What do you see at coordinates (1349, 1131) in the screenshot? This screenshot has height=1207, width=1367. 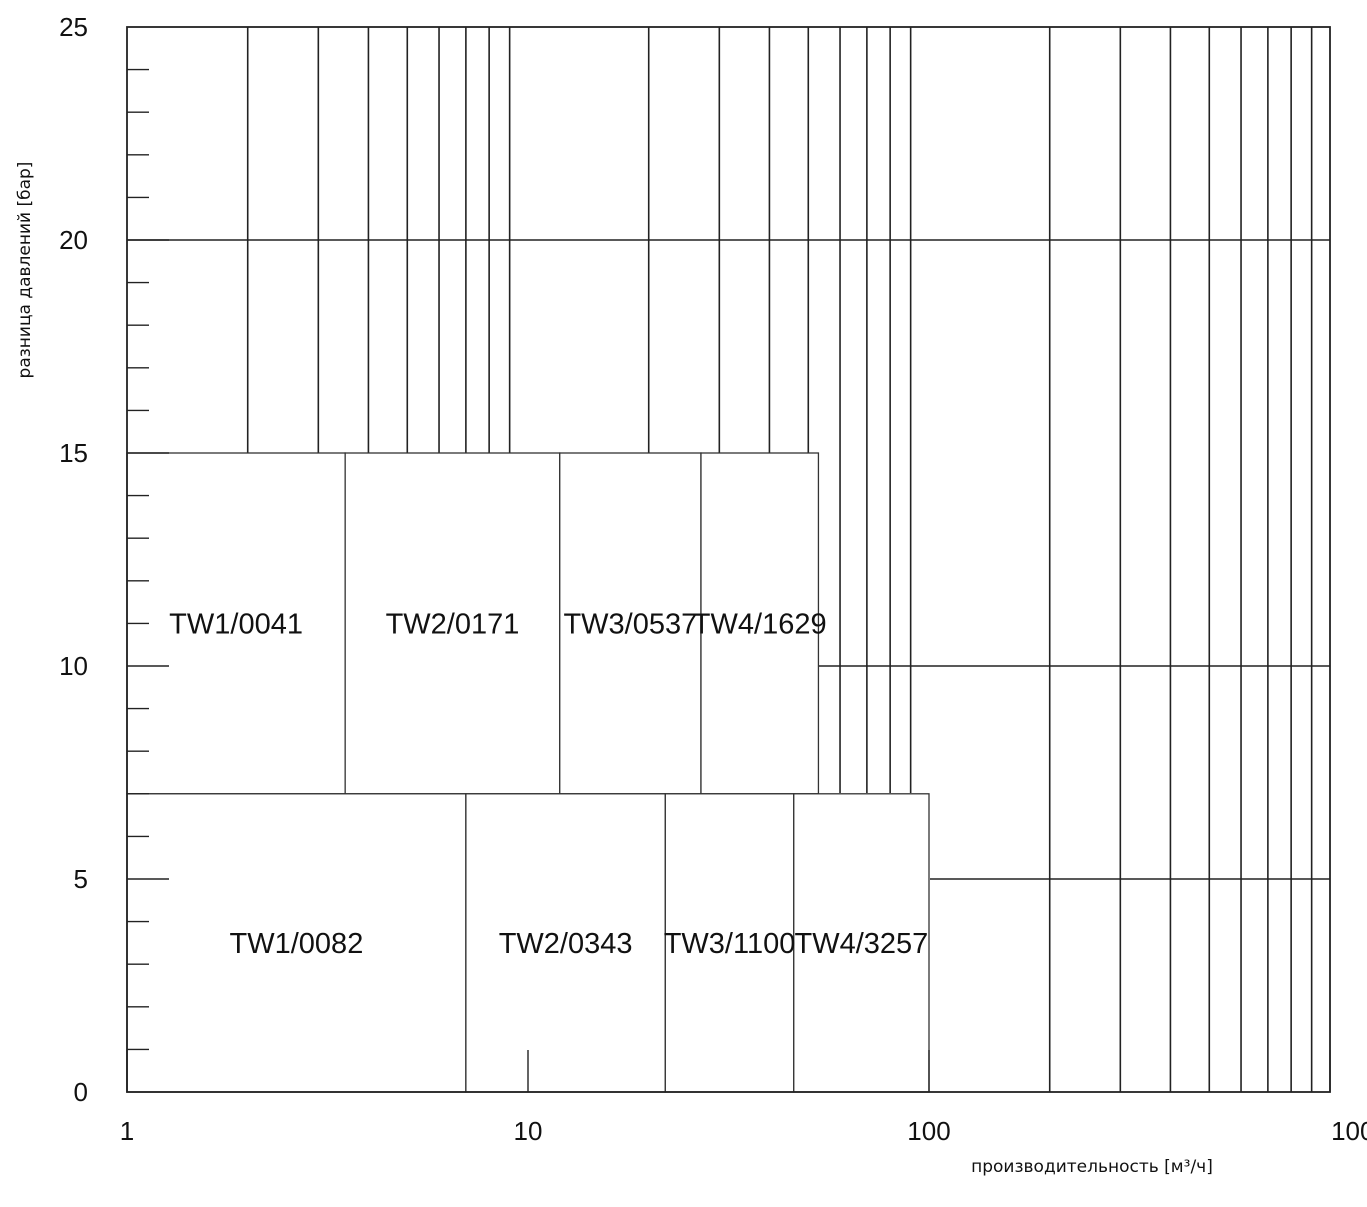 I see `x-tick-label: 1000` at bounding box center [1349, 1131].